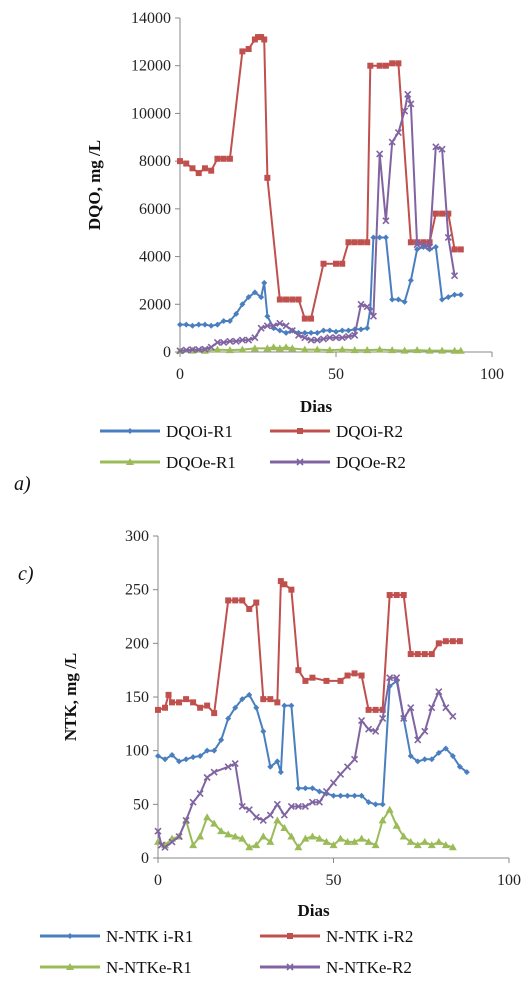  I want to click on legend-label: N-NTK i-R2, so click(369, 936).